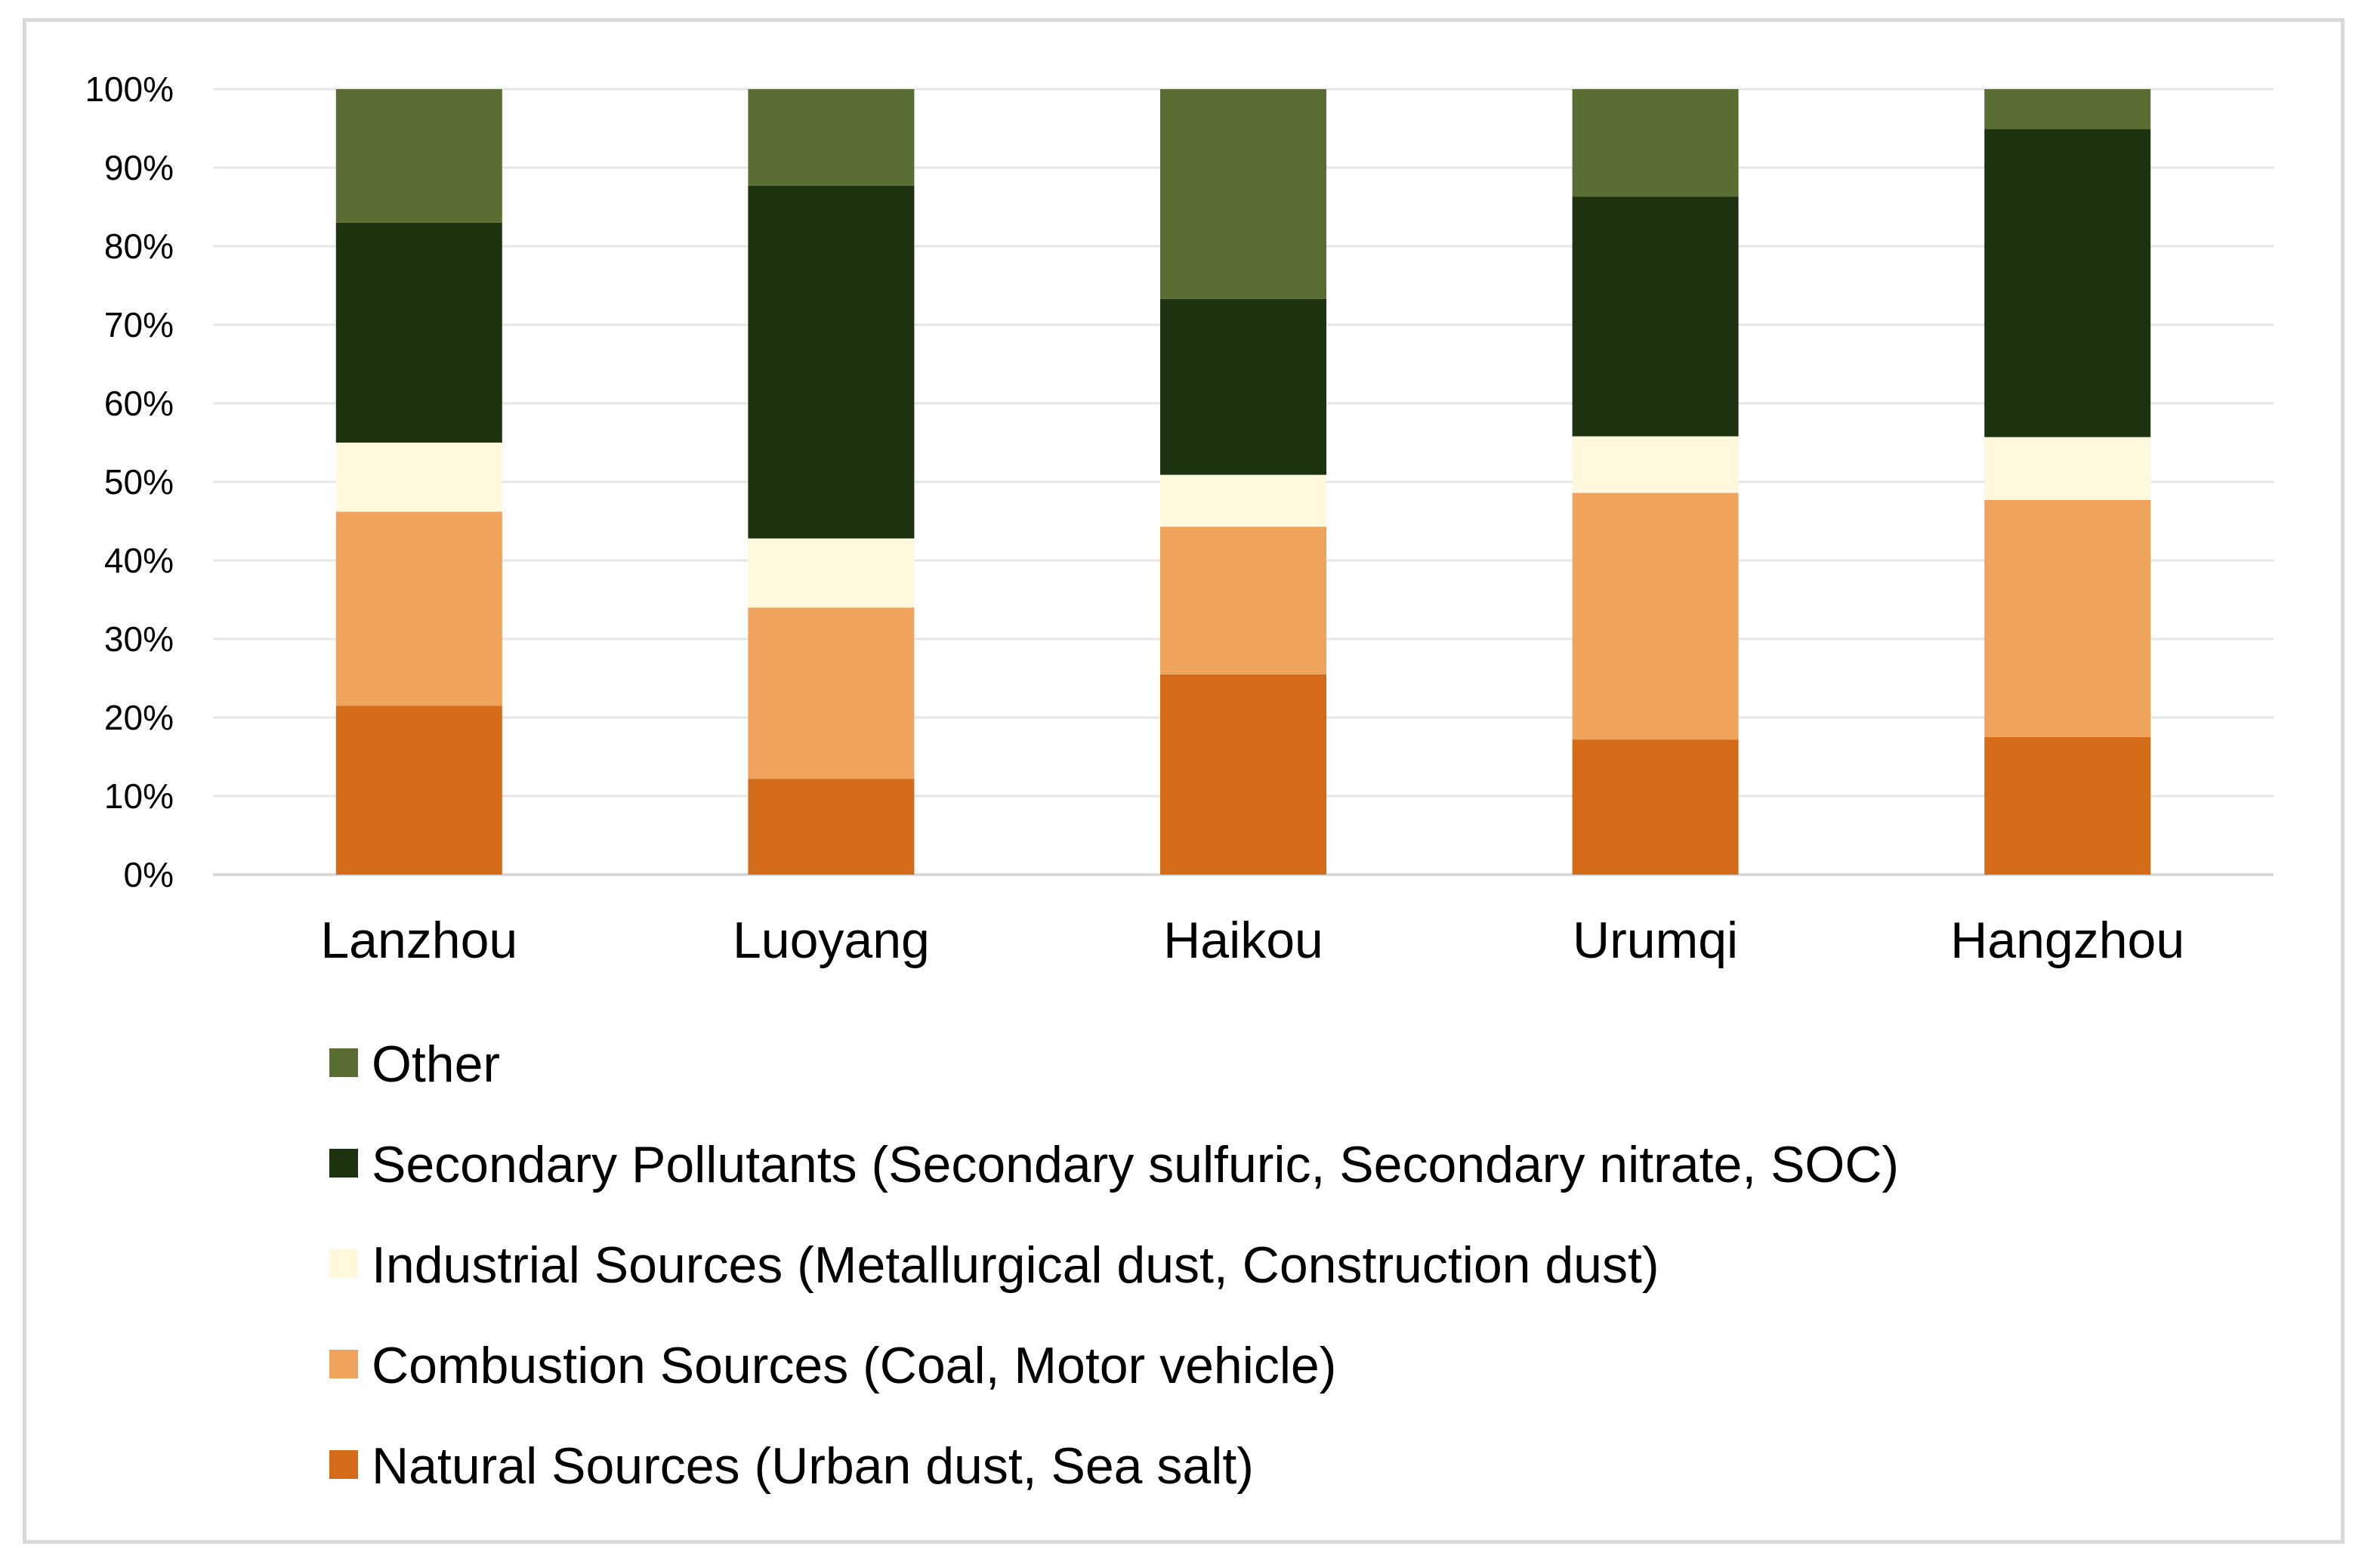 This screenshot has height=1568, width=2371. Describe the element at coordinates (854, 1365) in the screenshot. I see `legend-label: Combustion Sources (Coal, Motor vehicle)` at that location.